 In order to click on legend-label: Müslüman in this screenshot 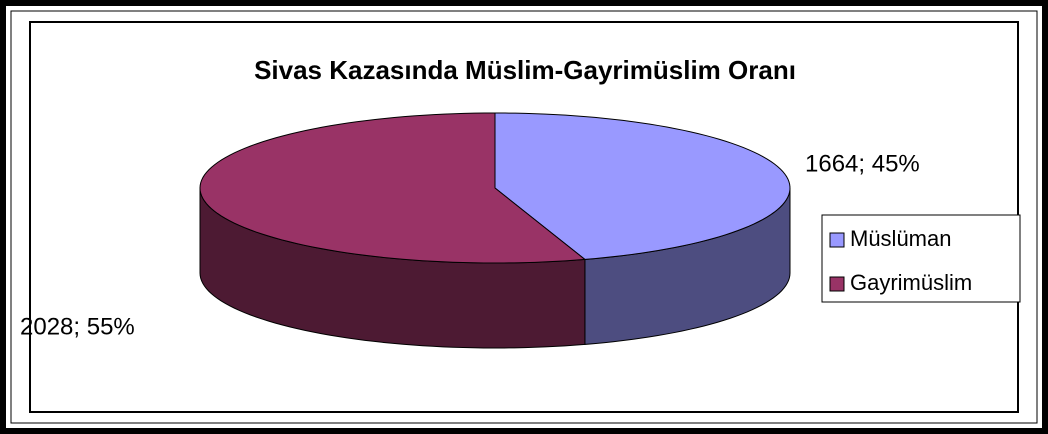, I will do `click(900, 238)`.